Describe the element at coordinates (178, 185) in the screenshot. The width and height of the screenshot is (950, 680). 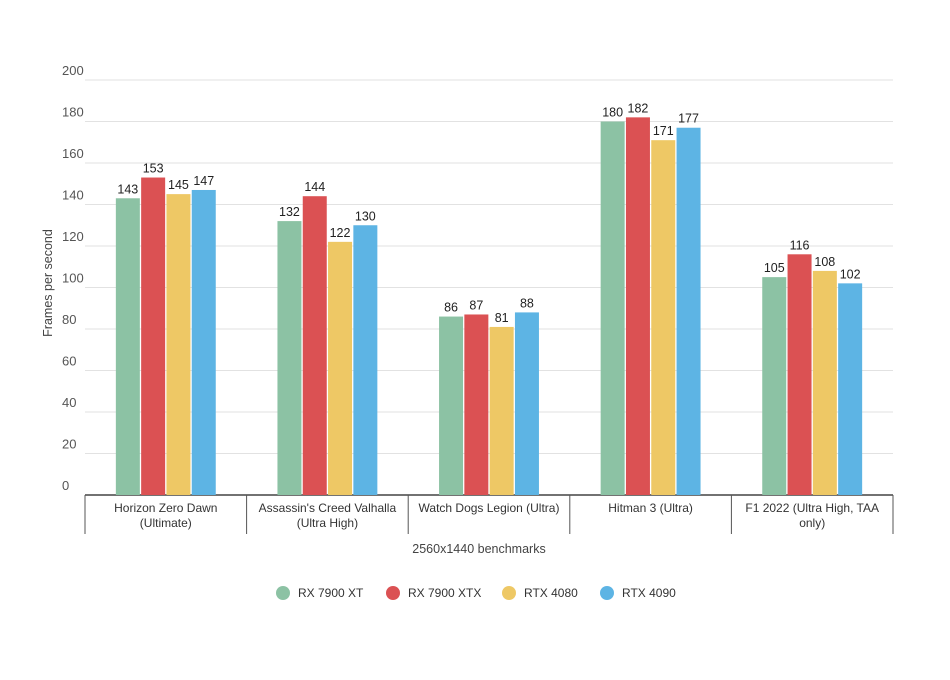
I see `data-label: 145` at that location.